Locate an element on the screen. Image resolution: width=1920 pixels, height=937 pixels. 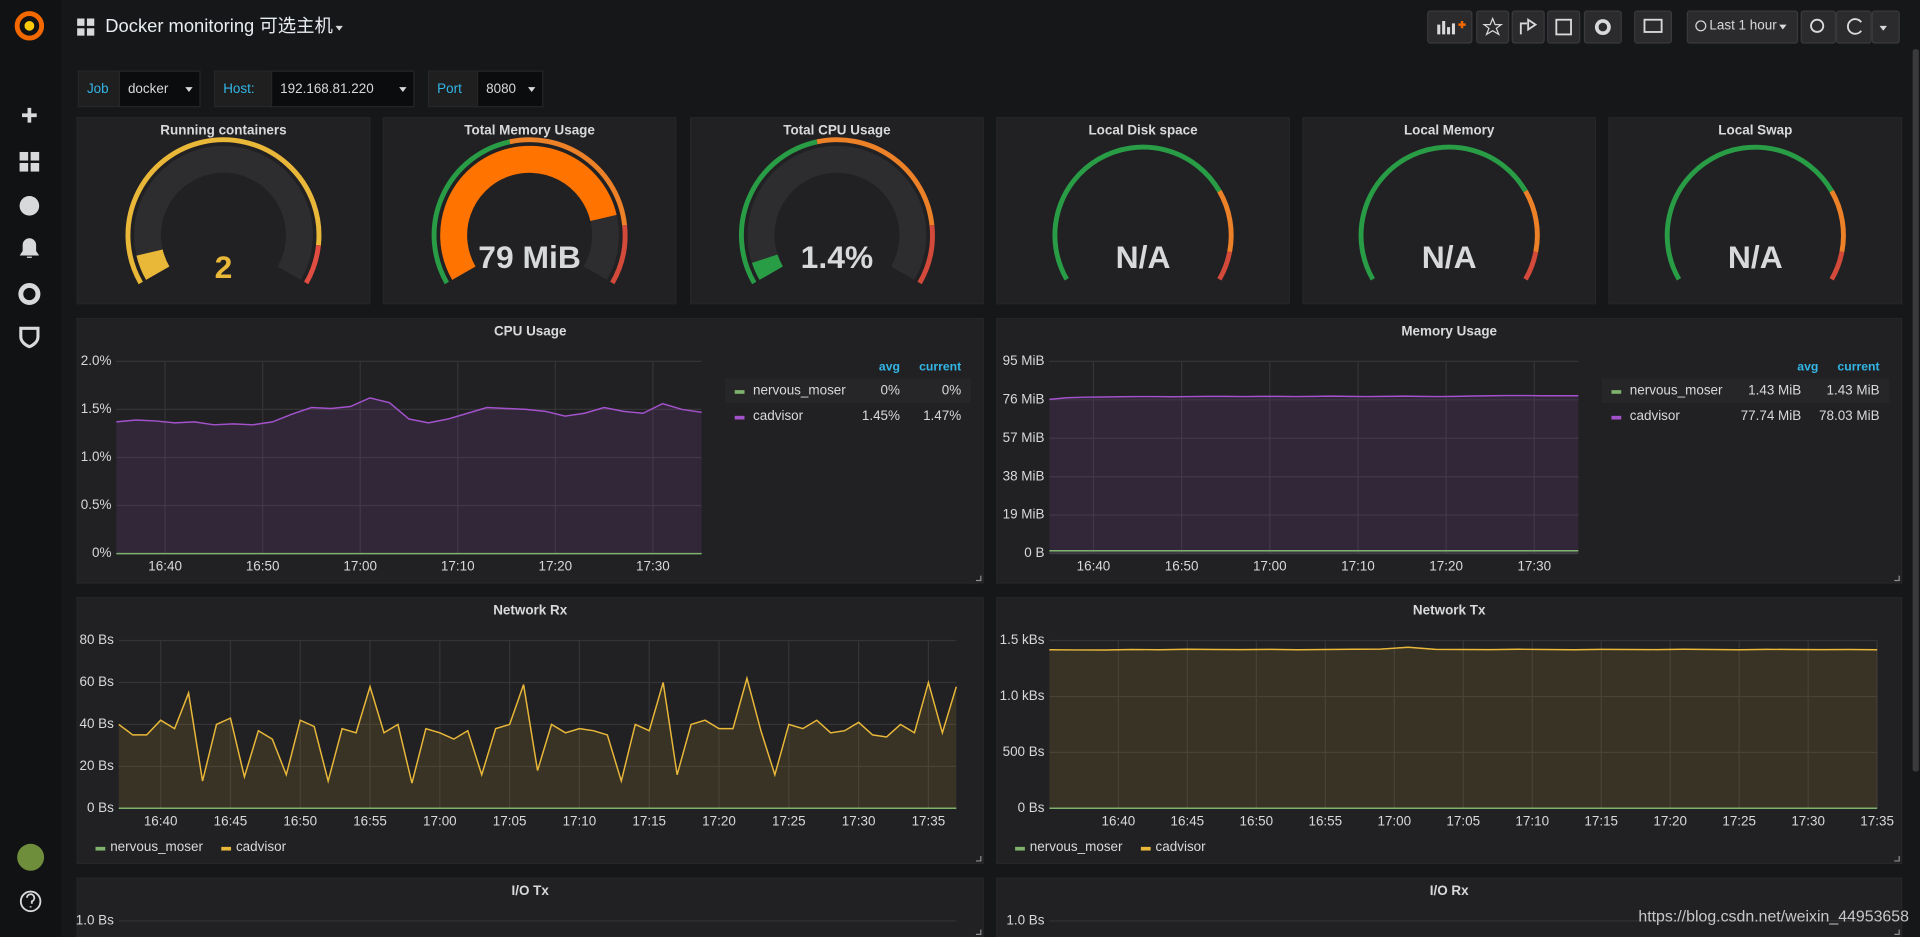
help-icon is located at coordinates (30, 901).